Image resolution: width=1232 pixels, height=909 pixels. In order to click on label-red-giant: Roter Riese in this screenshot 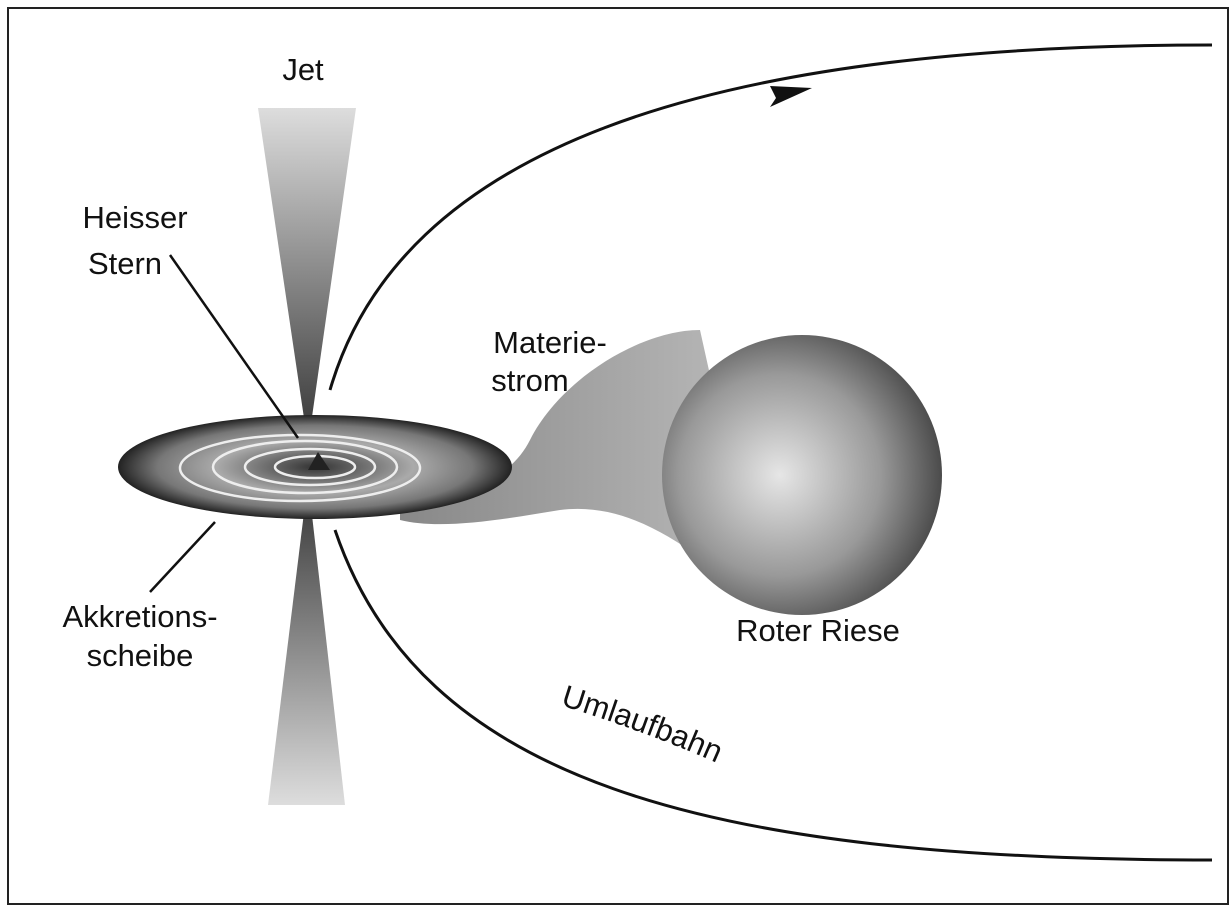, I will do `click(818, 630)`.